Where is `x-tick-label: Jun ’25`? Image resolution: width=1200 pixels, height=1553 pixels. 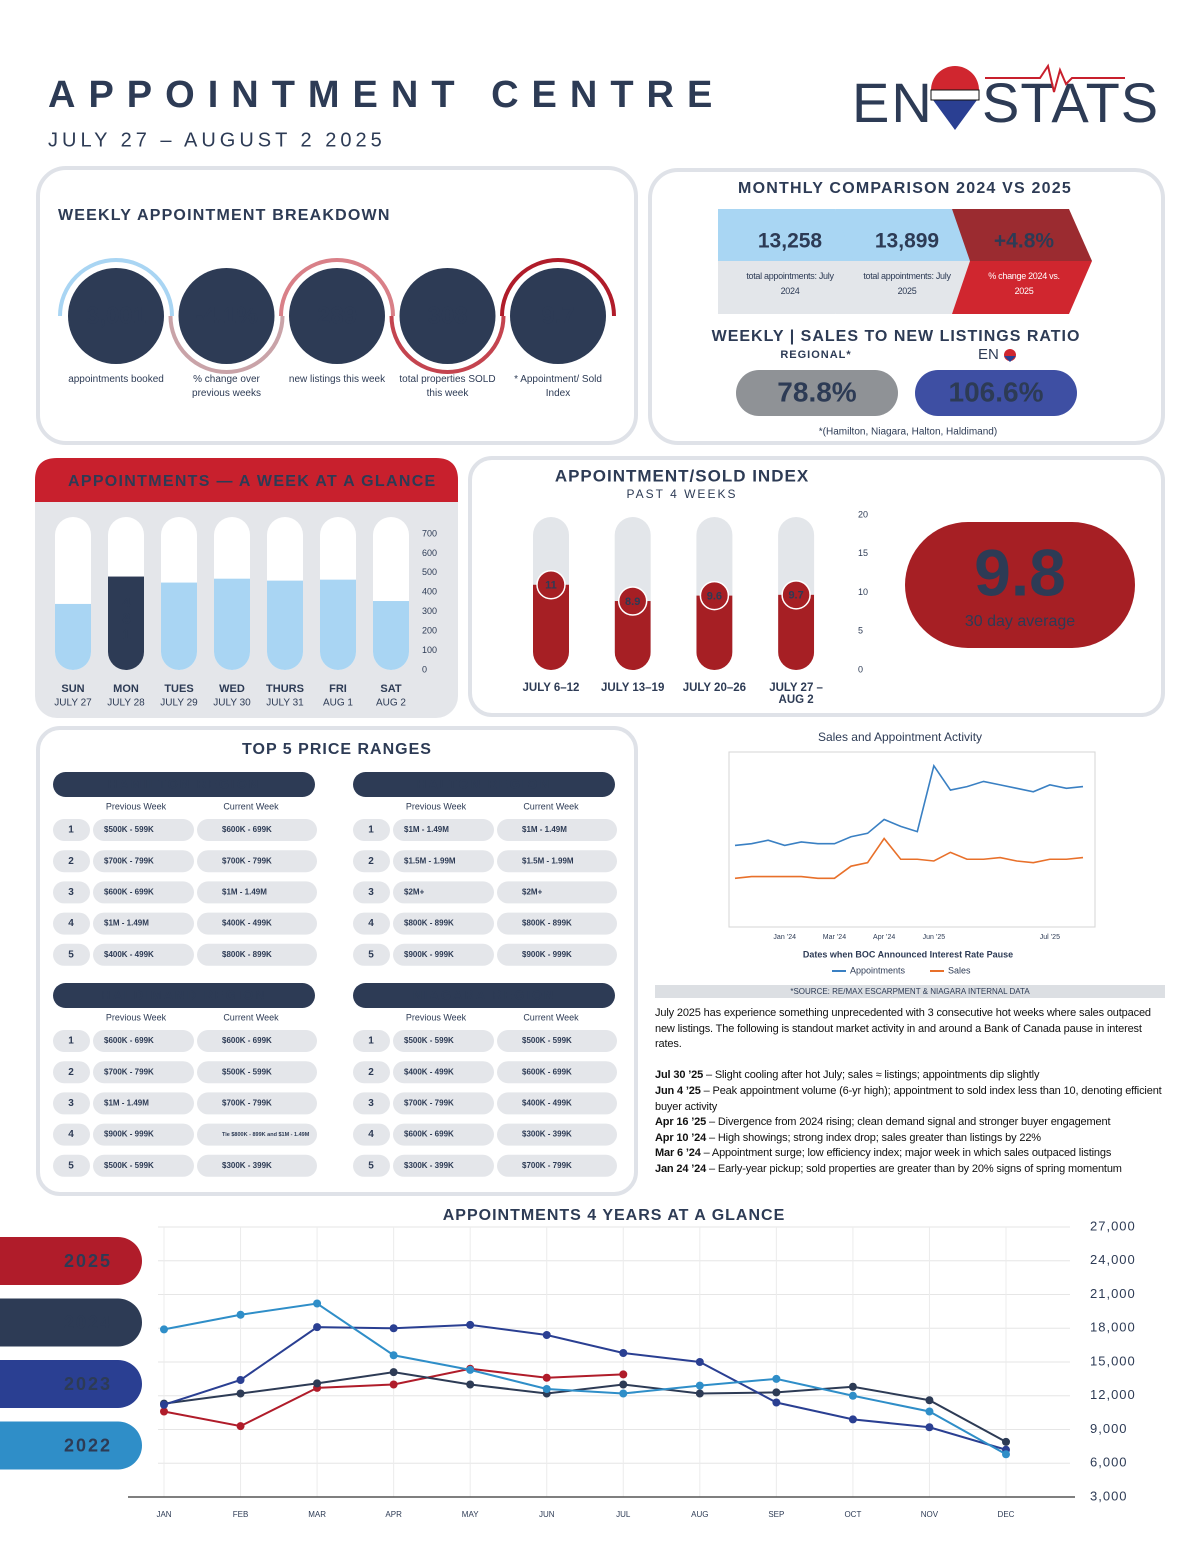 x-tick-label: Jun ’25 is located at coordinates (934, 937).